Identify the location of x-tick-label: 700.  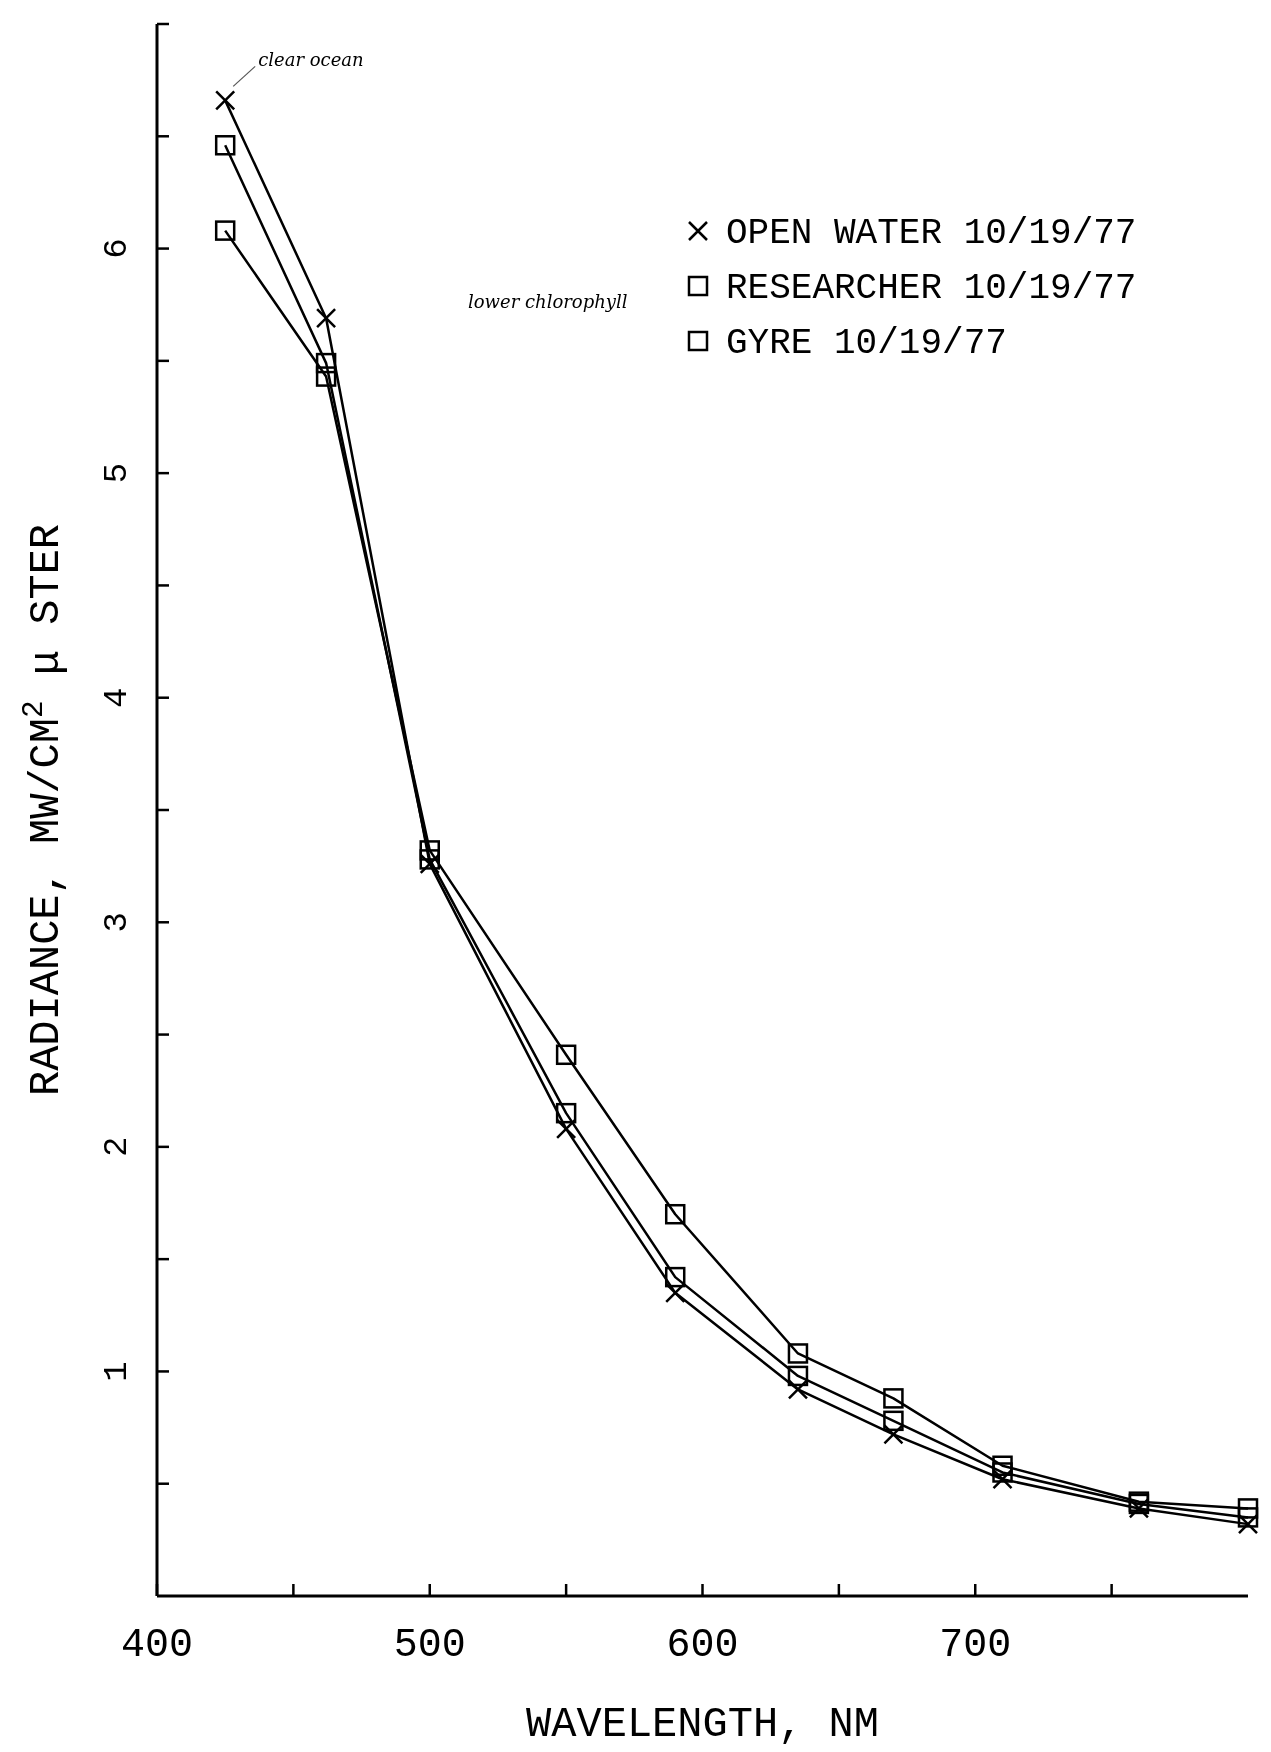
(975, 1645).